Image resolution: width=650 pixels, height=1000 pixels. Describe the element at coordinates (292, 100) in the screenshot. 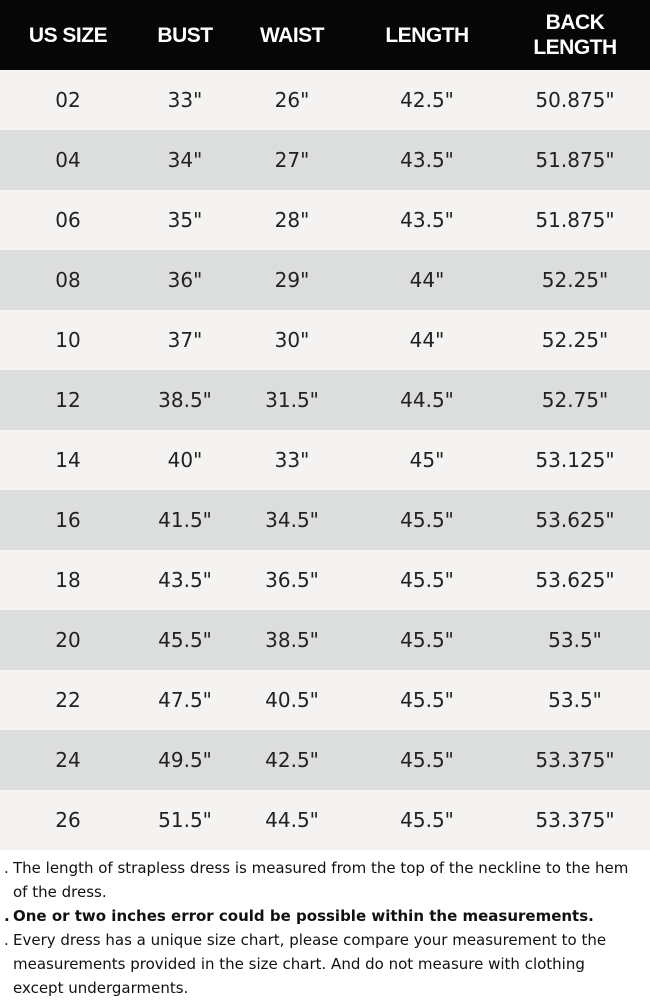

I see `table-cell: 26"` at that location.